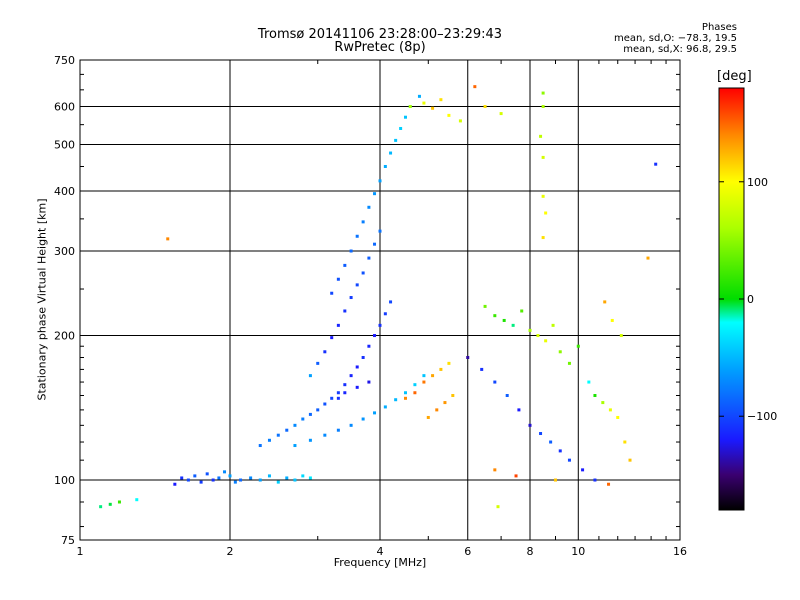 The height and width of the screenshot is (600, 800). Describe the element at coordinates (675, 38) in the screenshot. I see `legend-entry-o: mean, sd,O: −78.3, 19.5` at that location.